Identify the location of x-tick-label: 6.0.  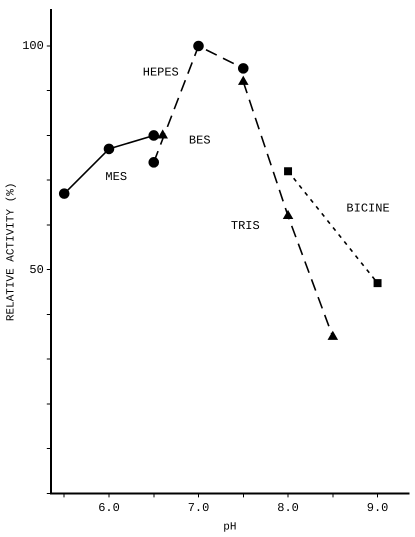
(109, 507).